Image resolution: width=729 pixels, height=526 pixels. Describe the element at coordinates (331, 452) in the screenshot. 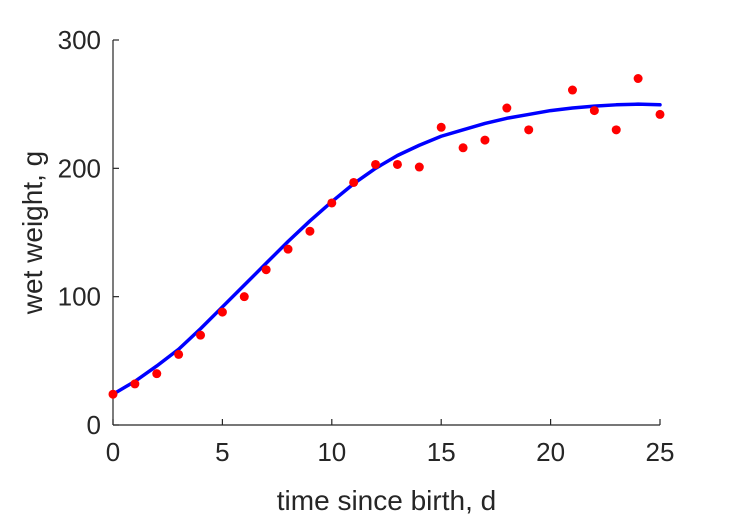

I see `x-tick-label: 10` at that location.